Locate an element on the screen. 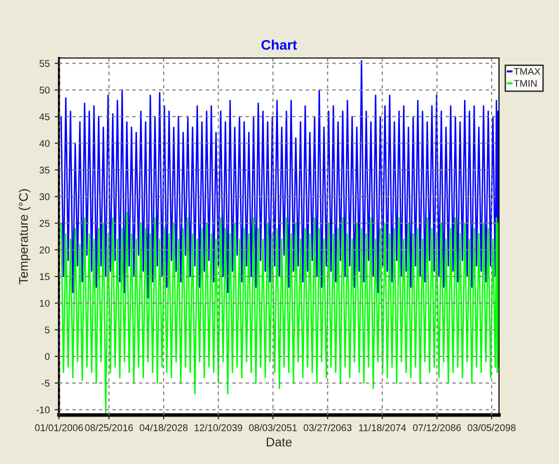  y-tick-label: 45 is located at coordinates (44, 116).